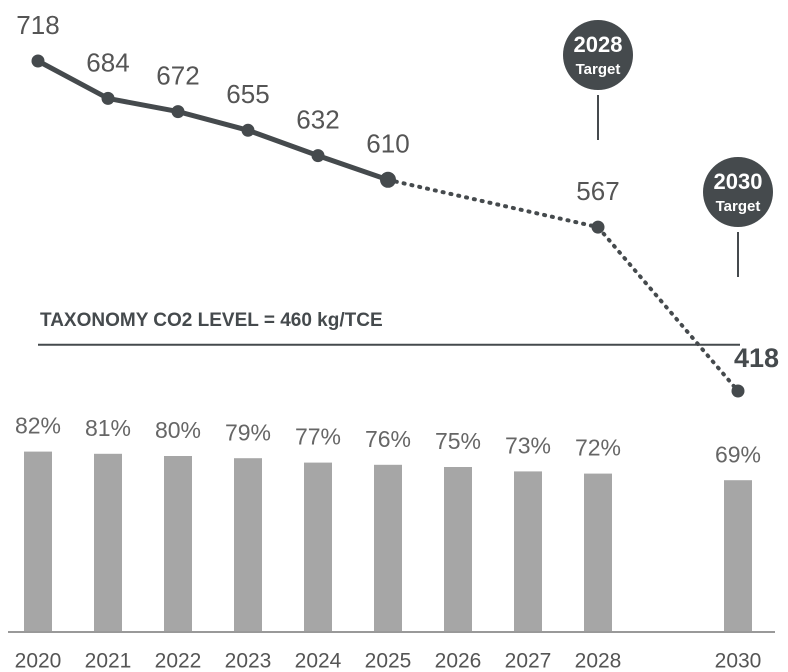 This screenshot has height=672, width=788. Describe the element at coordinates (317, 119) in the screenshot. I see `point-label: 632` at that location.